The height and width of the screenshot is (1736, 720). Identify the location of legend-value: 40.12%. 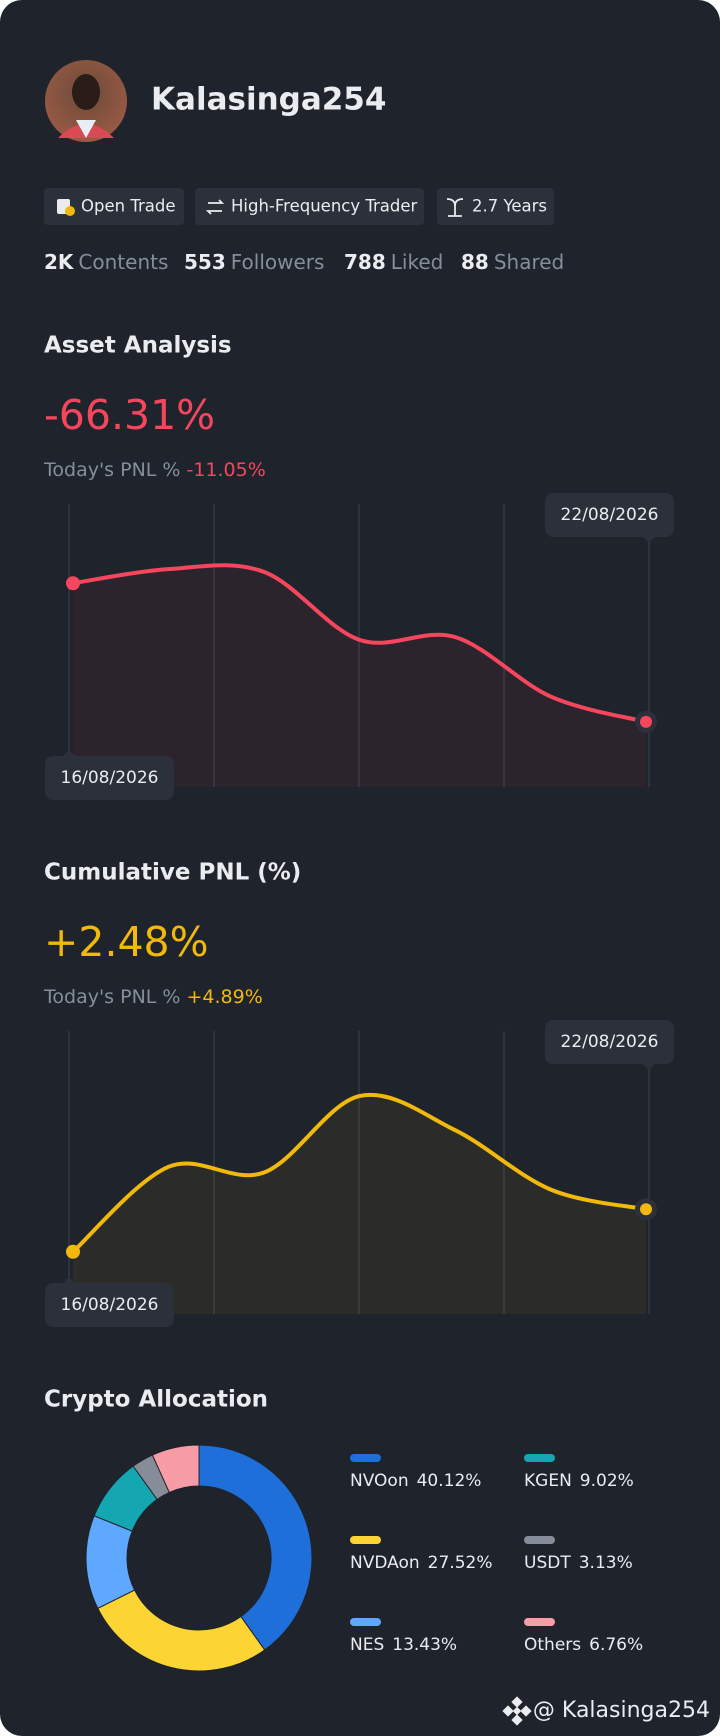
(449, 1481).